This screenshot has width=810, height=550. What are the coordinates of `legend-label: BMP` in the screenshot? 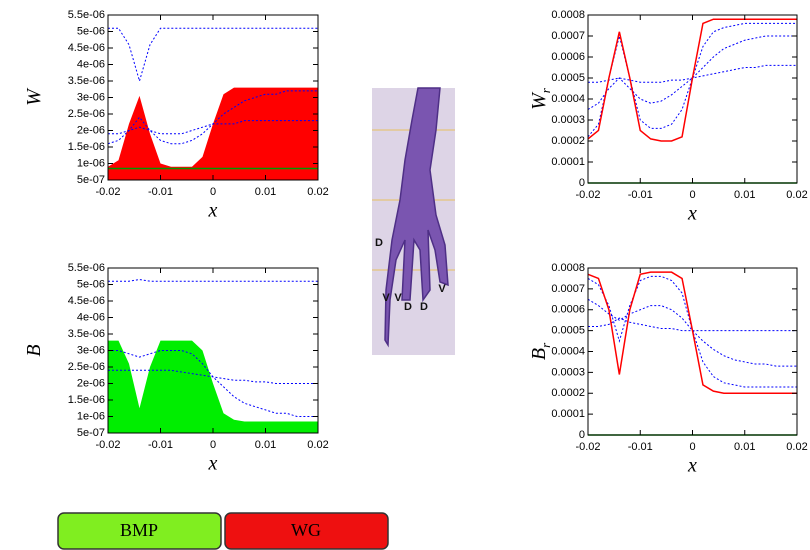 It's located at (139, 530).